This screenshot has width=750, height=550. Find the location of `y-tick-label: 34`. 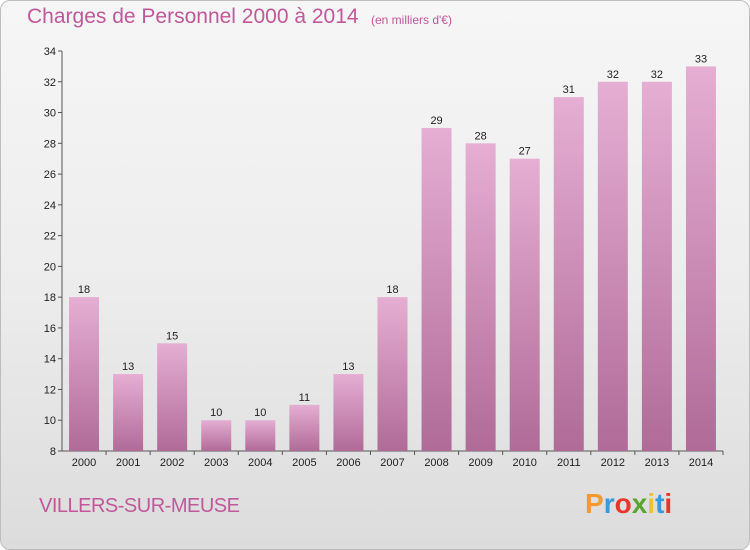

y-tick-label: 34 is located at coordinates (50, 52).